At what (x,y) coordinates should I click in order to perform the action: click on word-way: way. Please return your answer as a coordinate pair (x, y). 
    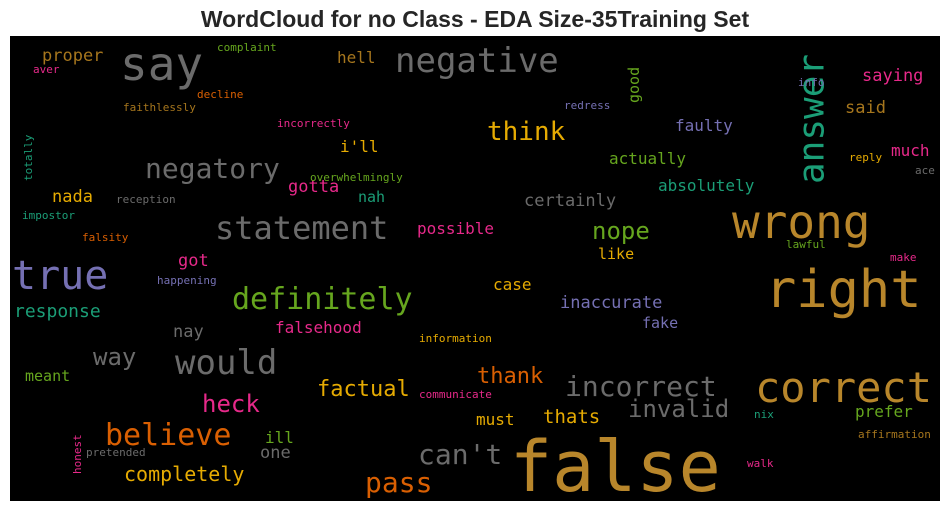
    Looking at the image, I should click on (114, 357).